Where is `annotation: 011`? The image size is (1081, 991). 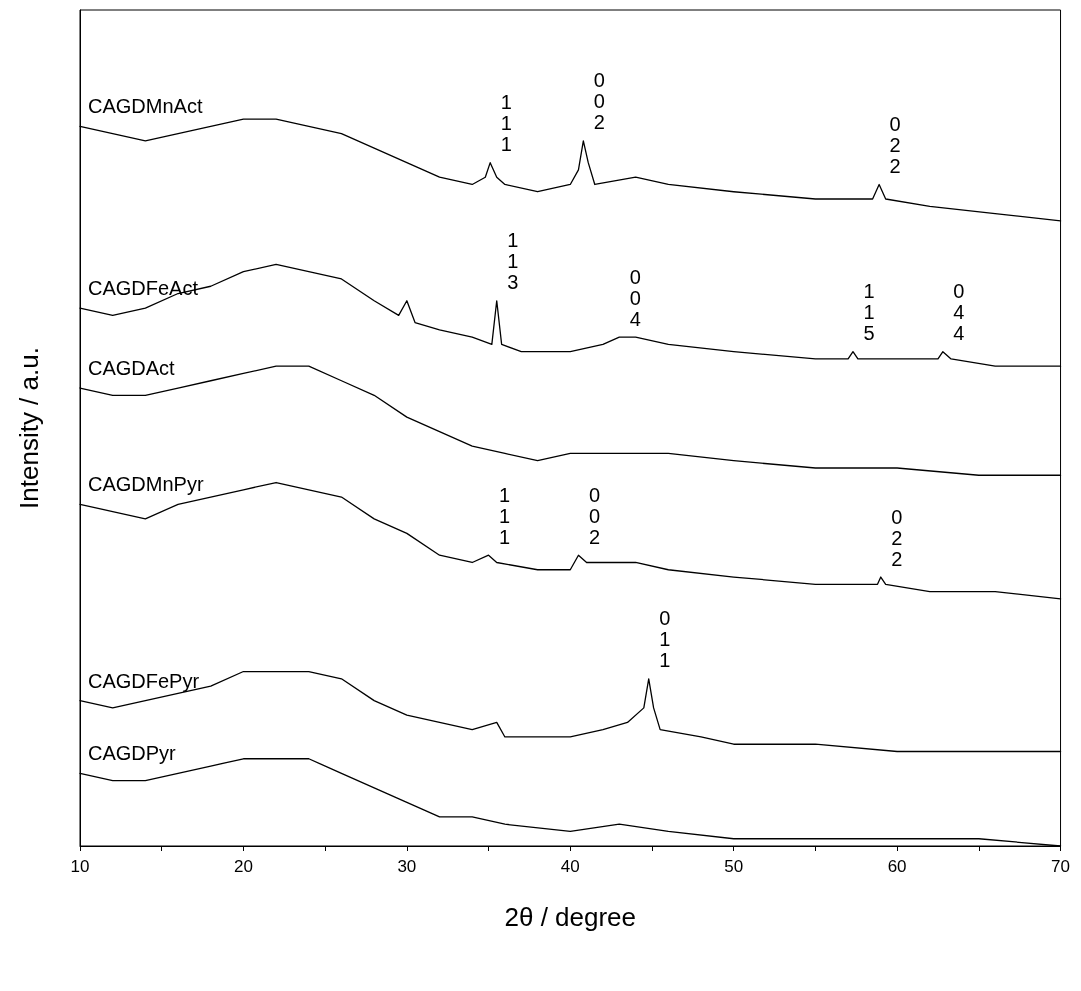 annotation: 011 is located at coordinates (665, 639).